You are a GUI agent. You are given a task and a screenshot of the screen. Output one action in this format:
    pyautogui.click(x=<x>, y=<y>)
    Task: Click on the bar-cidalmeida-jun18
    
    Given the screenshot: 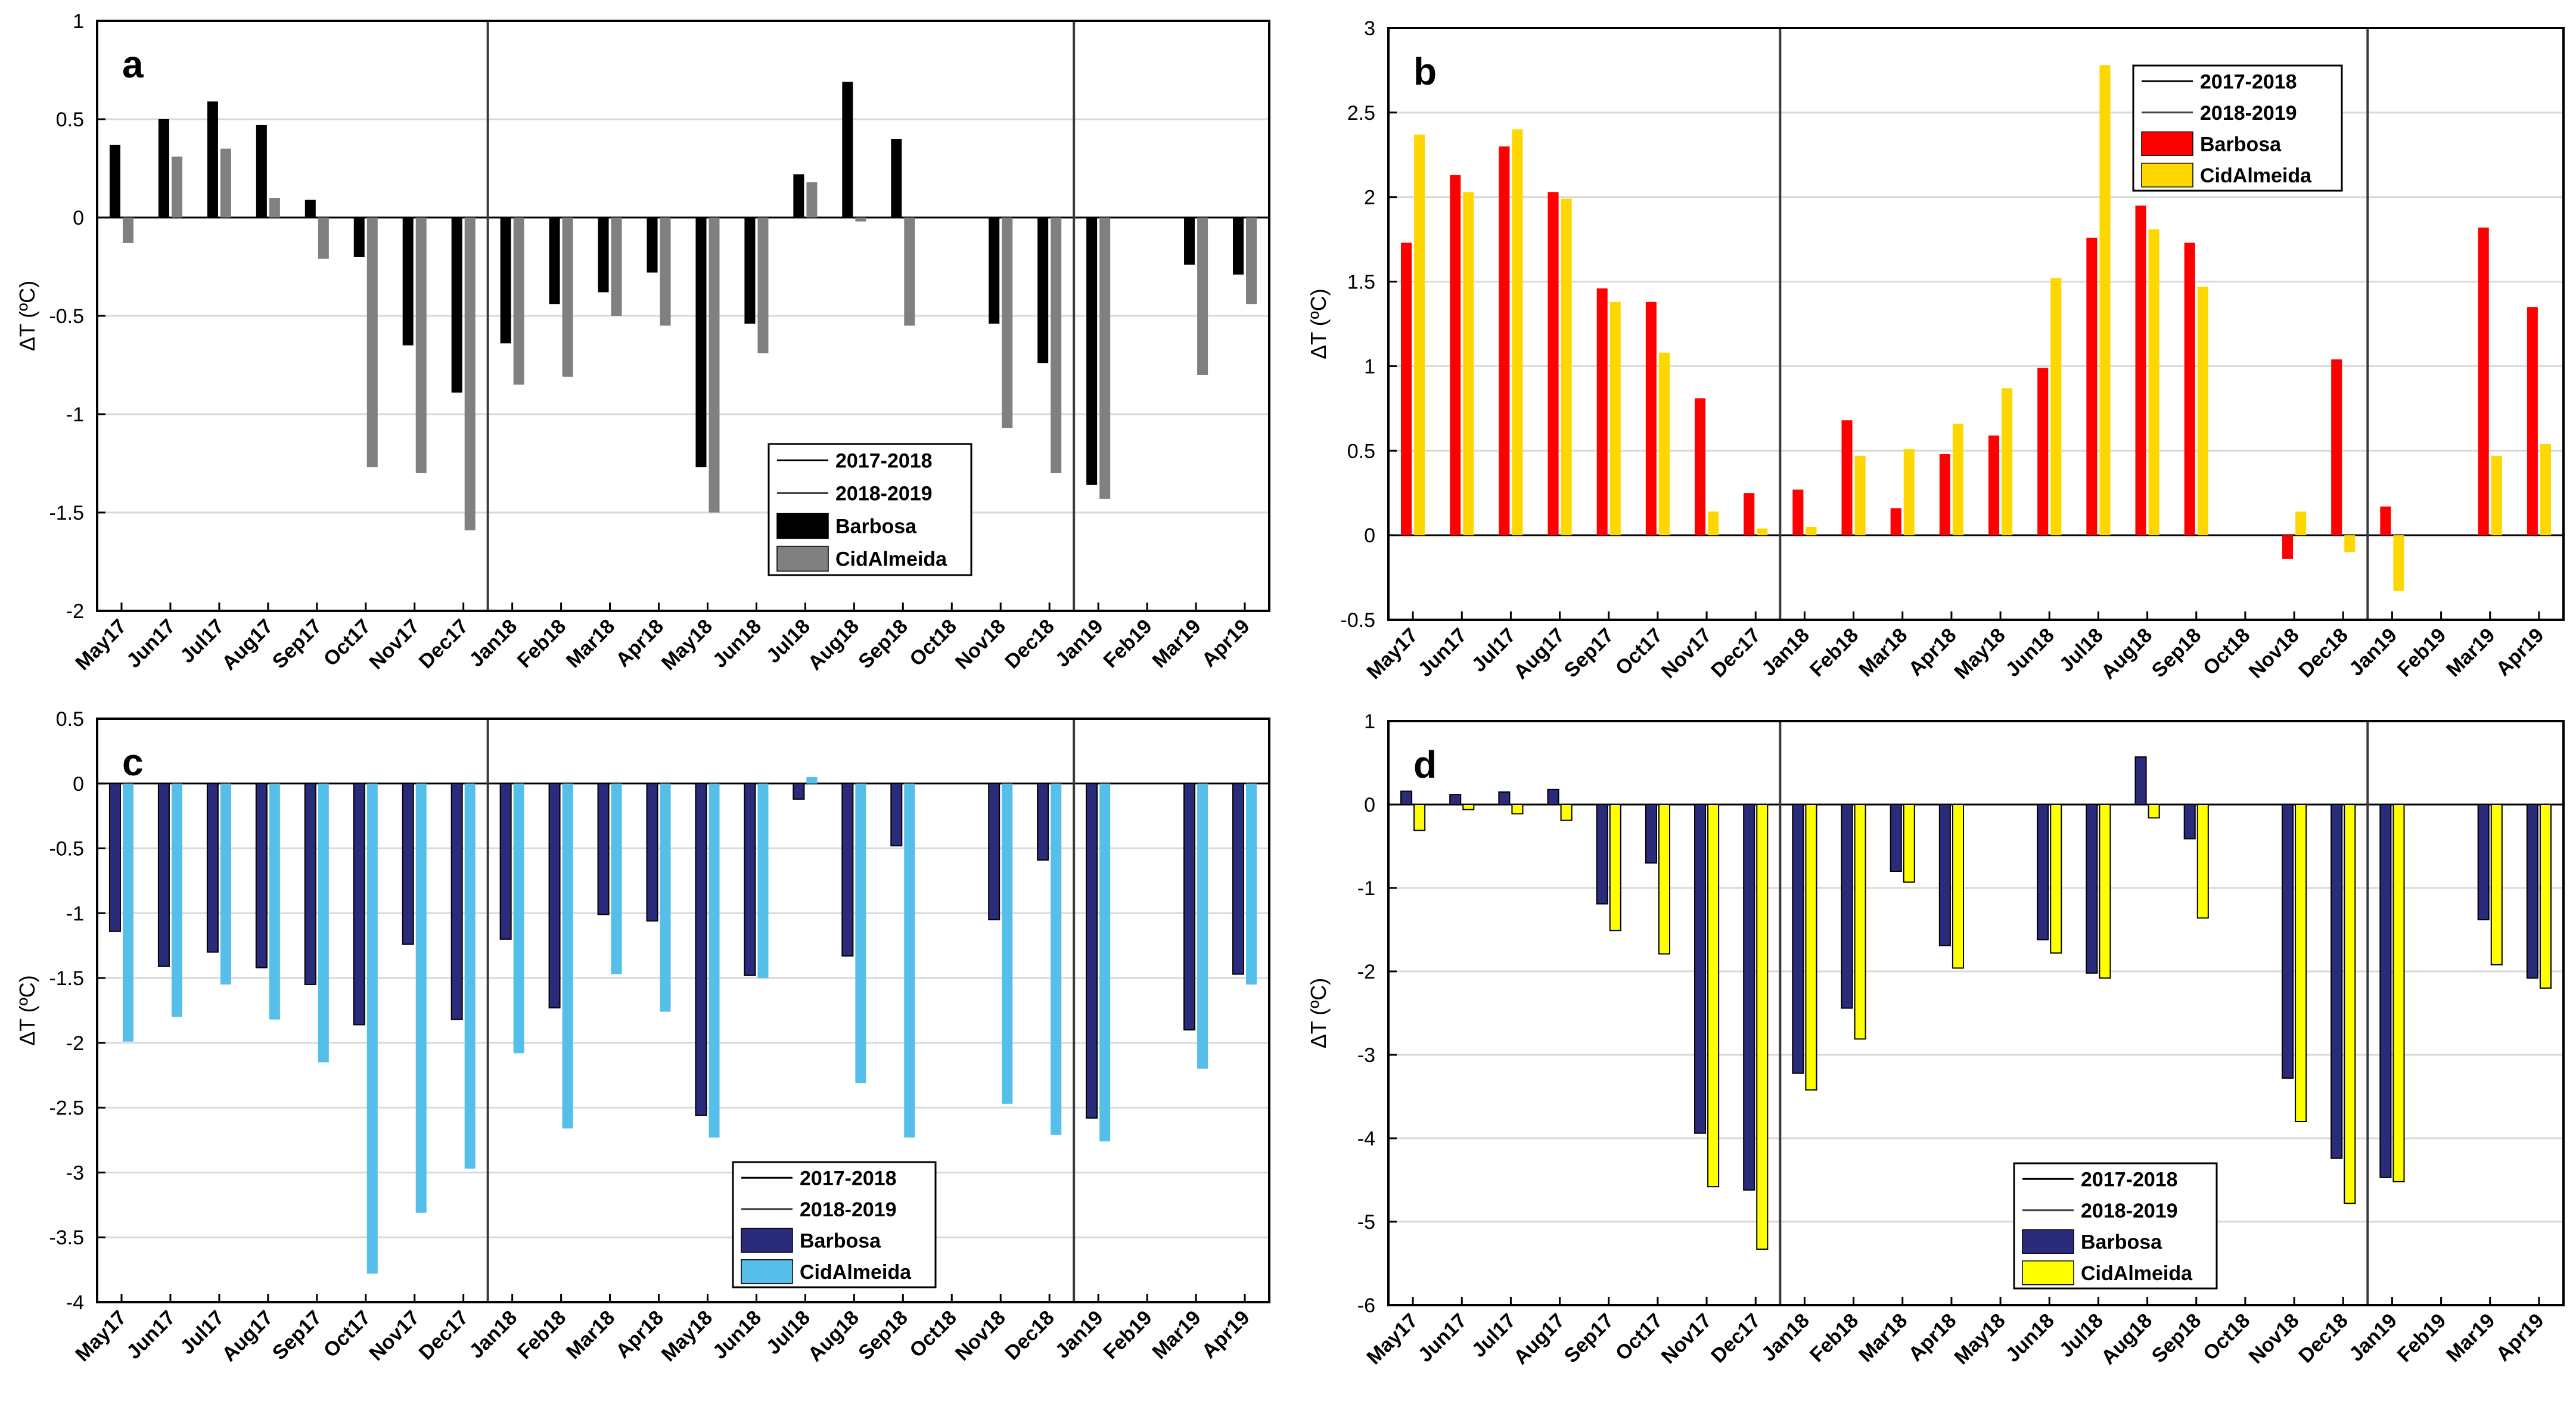 What is the action you would take?
    pyautogui.click(x=763, y=285)
    